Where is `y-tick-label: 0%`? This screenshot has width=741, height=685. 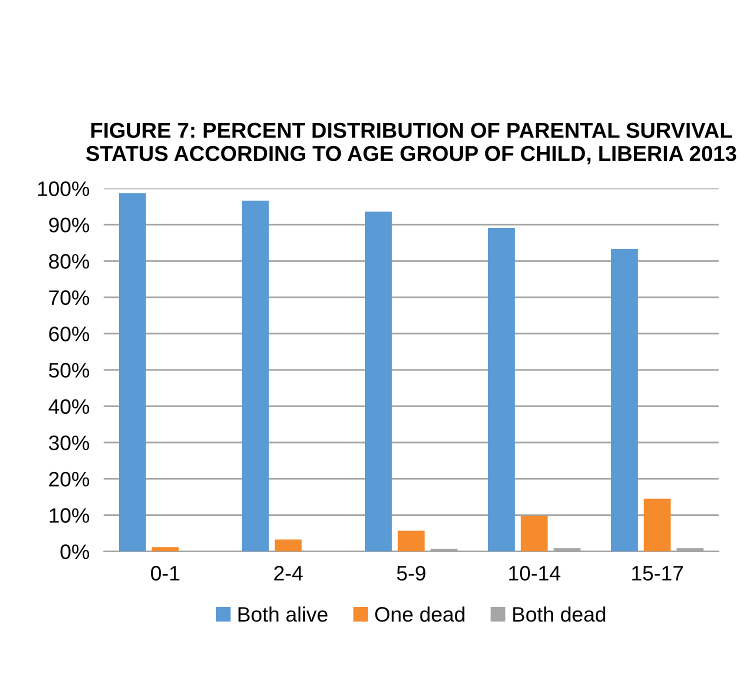
y-tick-label: 0% is located at coordinates (75, 552).